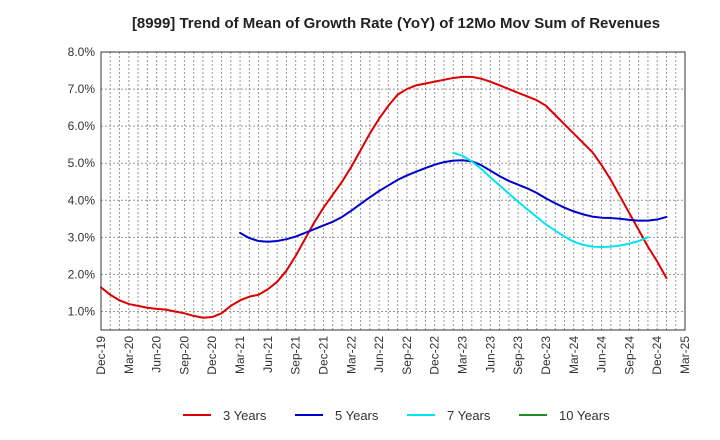 Image resolution: width=720 pixels, height=440 pixels. What do you see at coordinates (82, 274) in the screenshot?
I see `y-tick-label: 2.0%` at bounding box center [82, 274].